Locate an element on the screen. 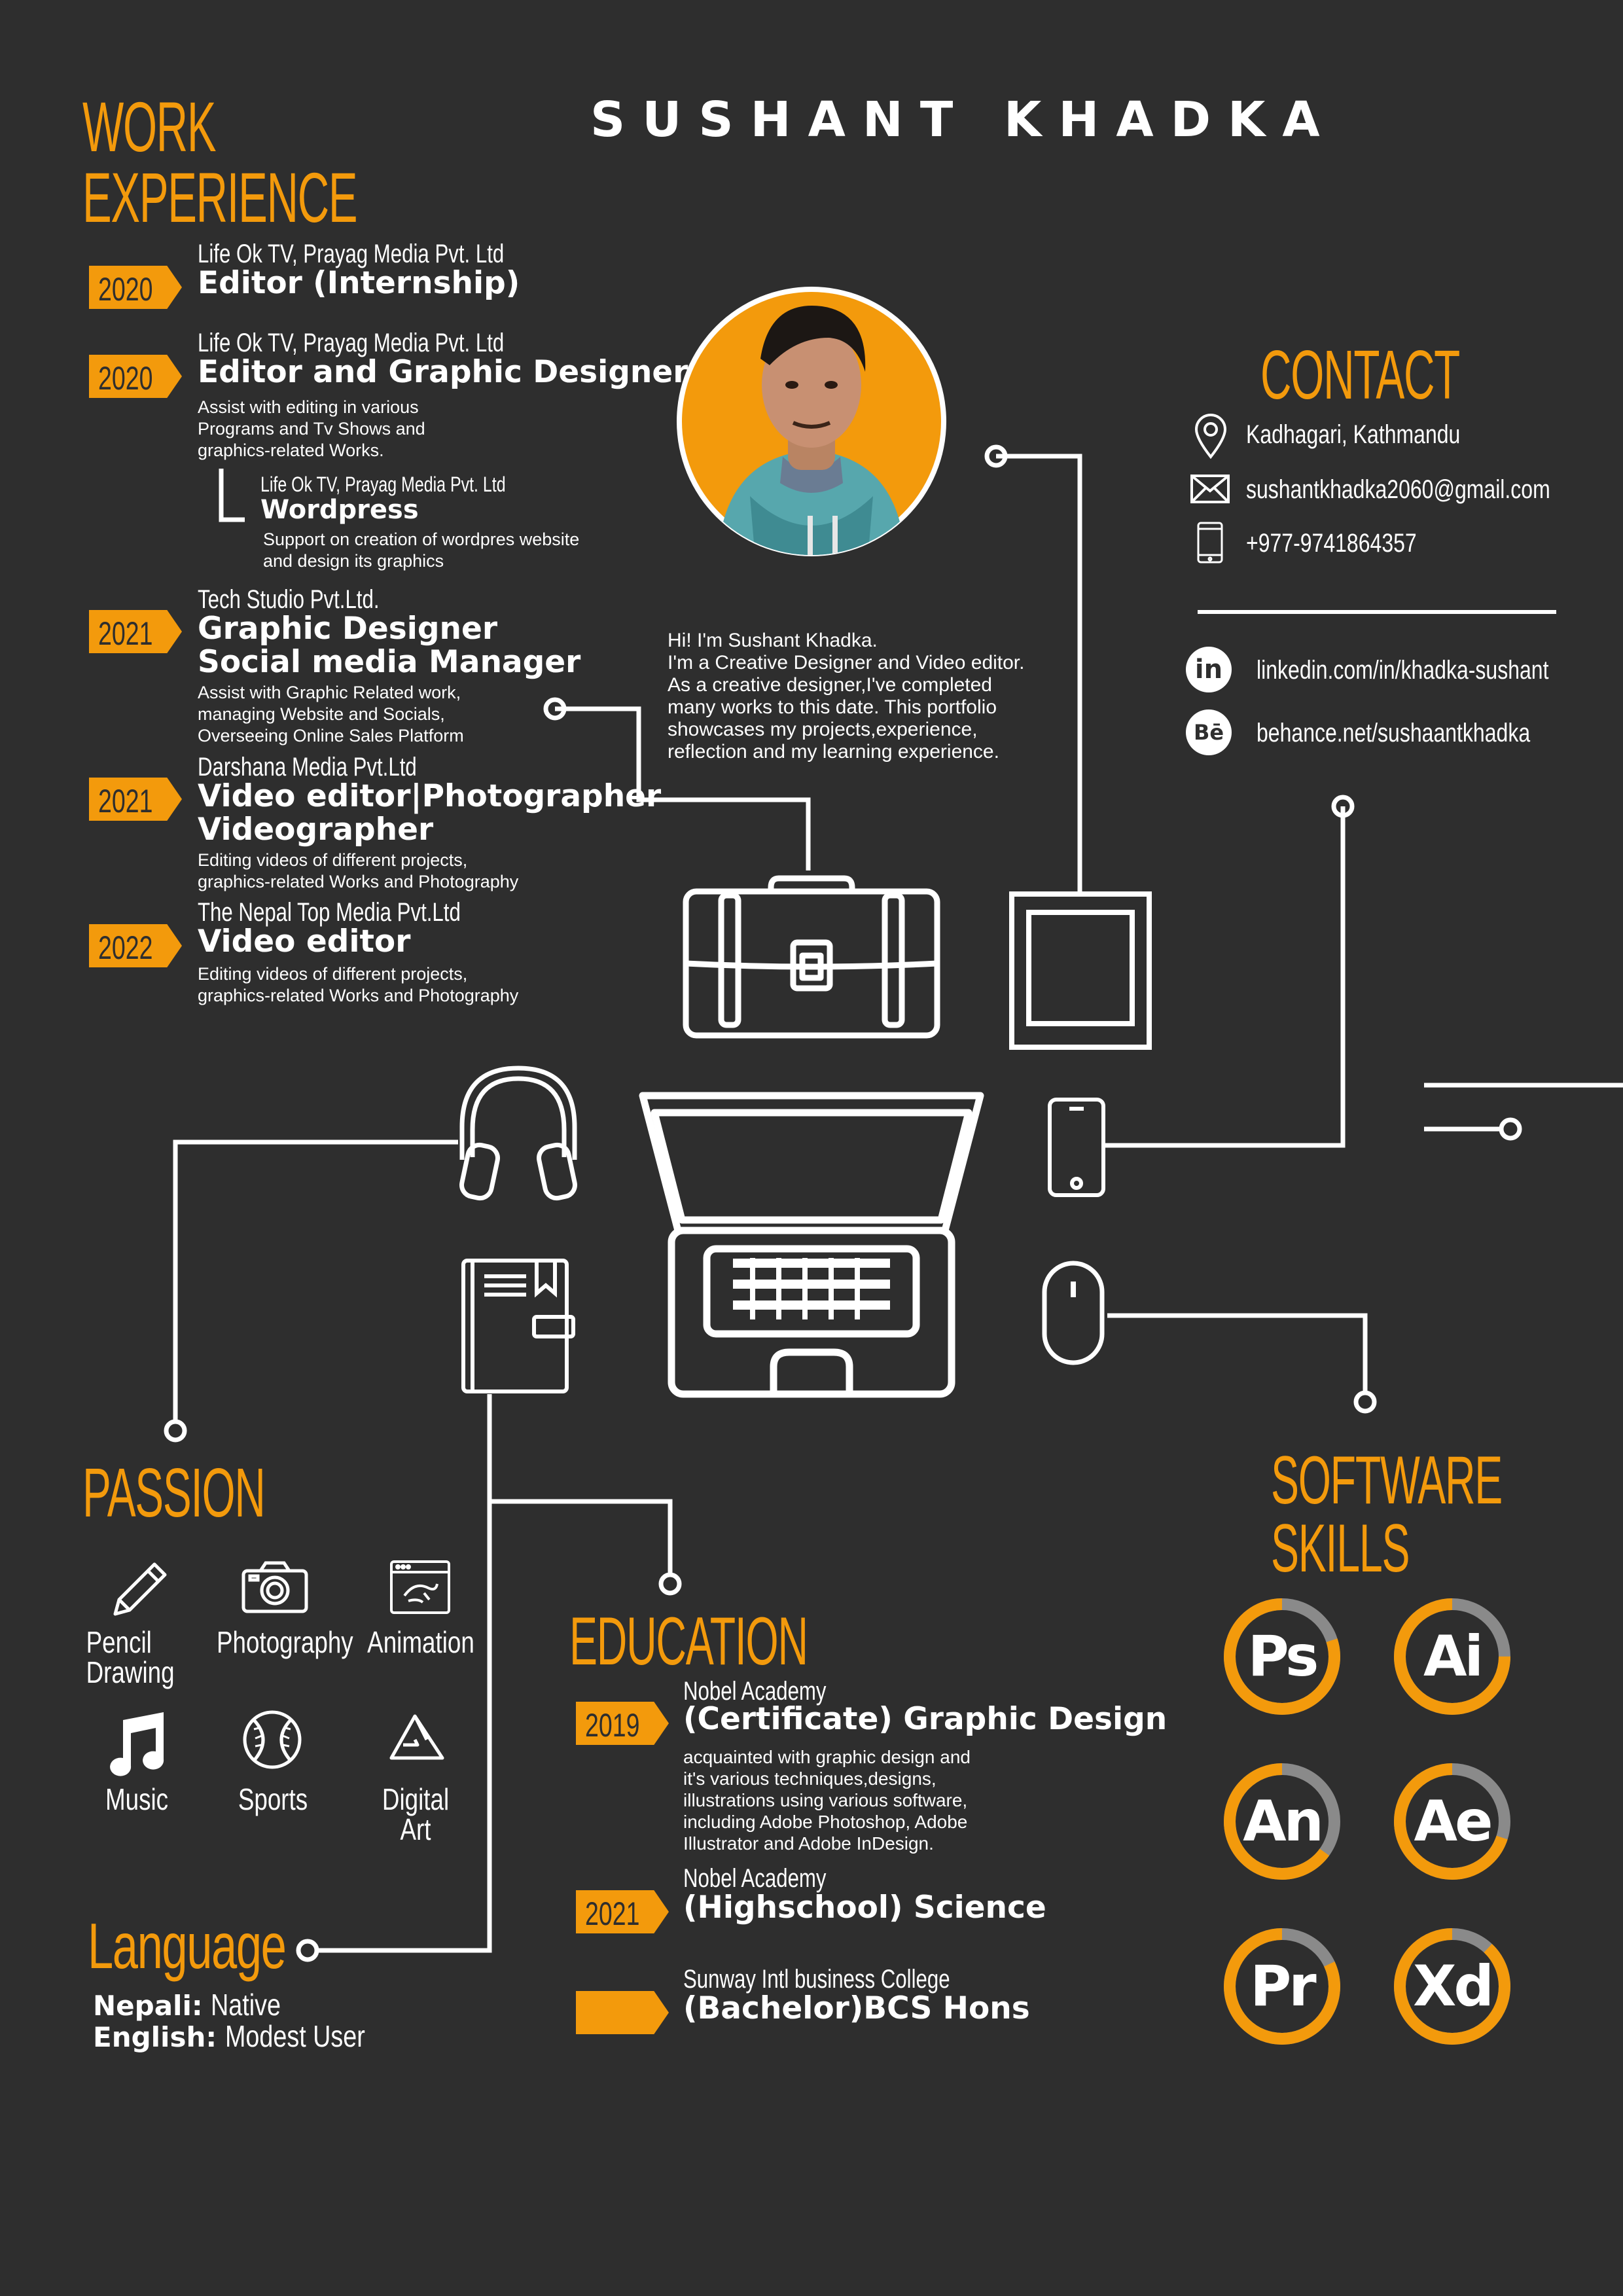 The width and height of the screenshot is (1623, 2296). language-item: English: Modest User is located at coordinates (229, 2036).